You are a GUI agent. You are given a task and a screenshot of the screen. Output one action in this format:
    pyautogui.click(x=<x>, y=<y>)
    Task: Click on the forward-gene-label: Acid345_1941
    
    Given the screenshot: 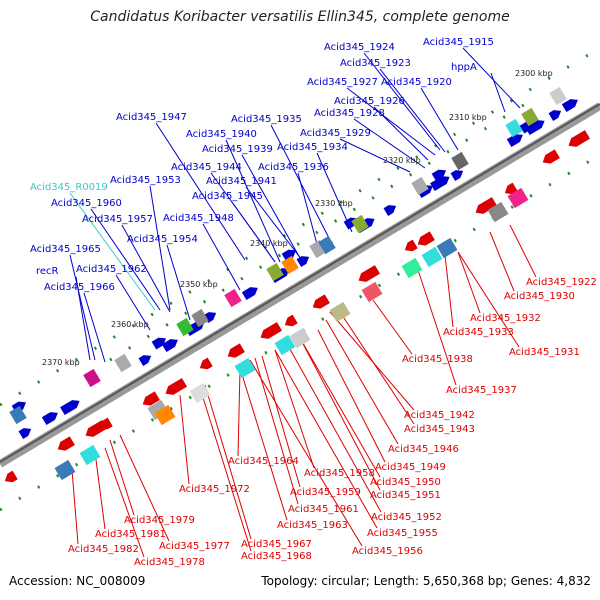 What is the action you would take?
    pyautogui.click(x=241, y=181)
    